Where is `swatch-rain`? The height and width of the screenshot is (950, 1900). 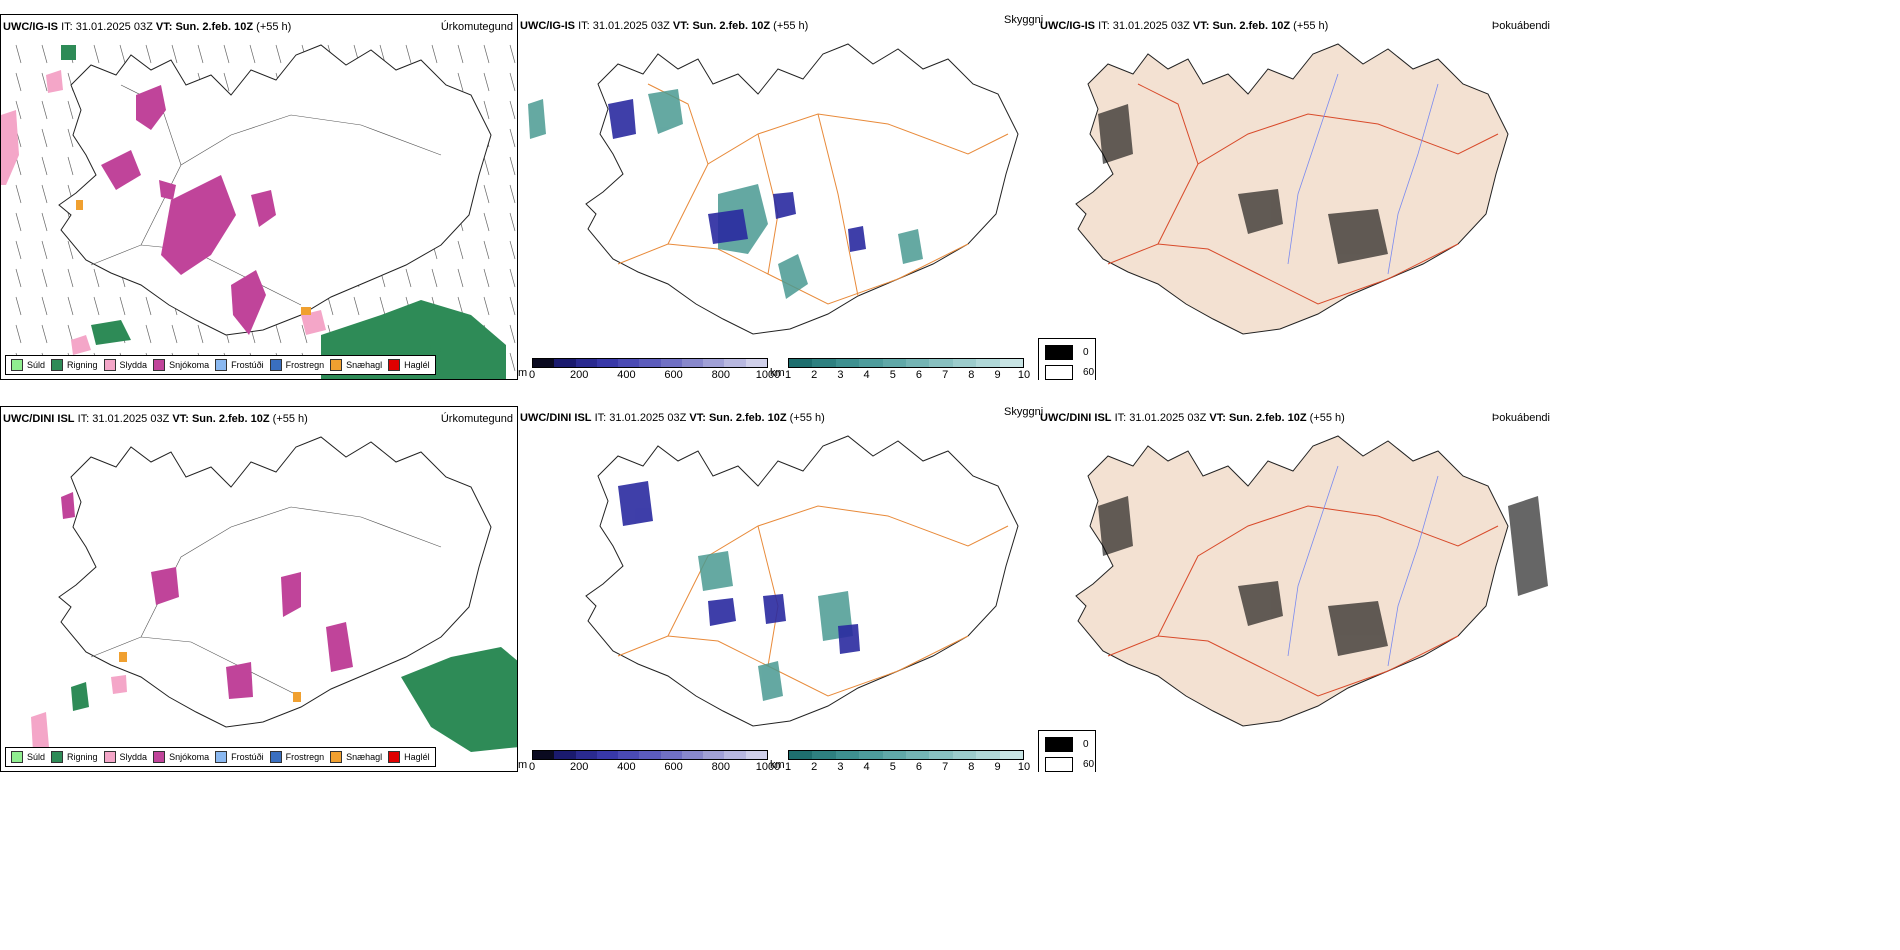 swatch-rain is located at coordinates (57, 365).